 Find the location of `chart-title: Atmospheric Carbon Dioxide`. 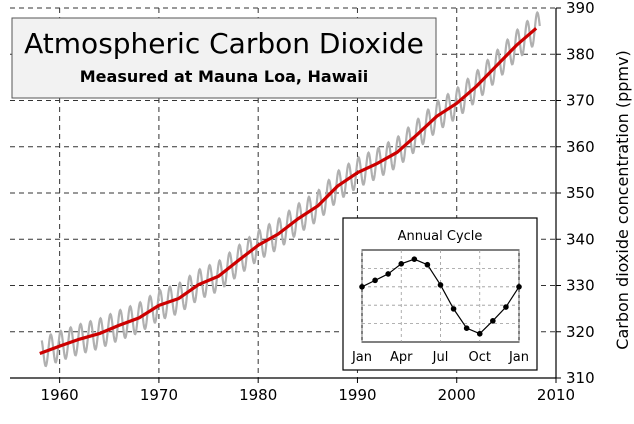

chart-title: Atmospheric Carbon Dioxide is located at coordinates (224, 43).